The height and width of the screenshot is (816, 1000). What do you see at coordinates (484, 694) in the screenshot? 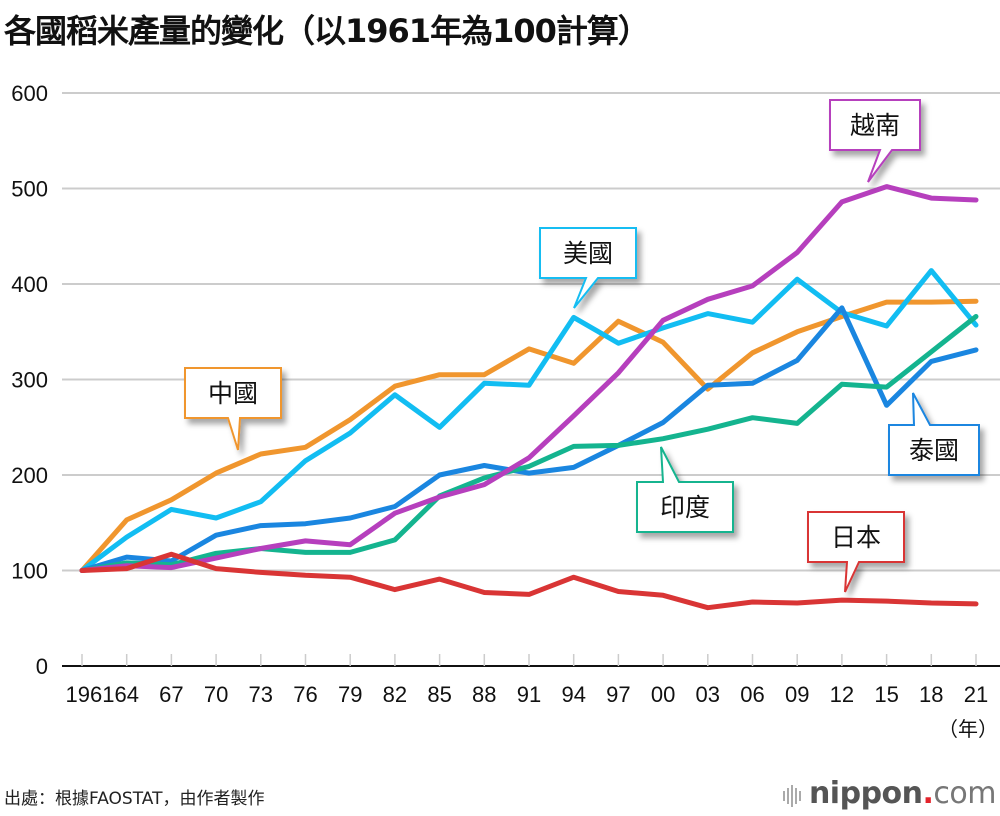
I see `x-tick-label: 88` at bounding box center [484, 694].